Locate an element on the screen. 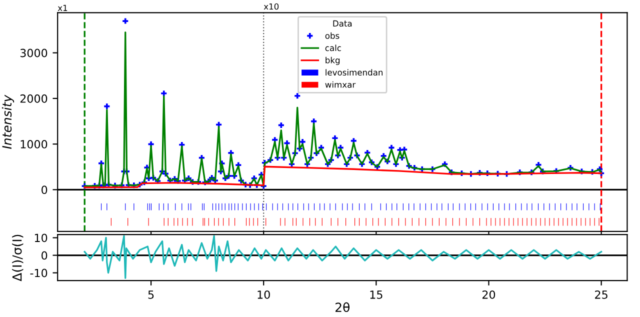  y-tick-label: 1000 is located at coordinates (34, 144).